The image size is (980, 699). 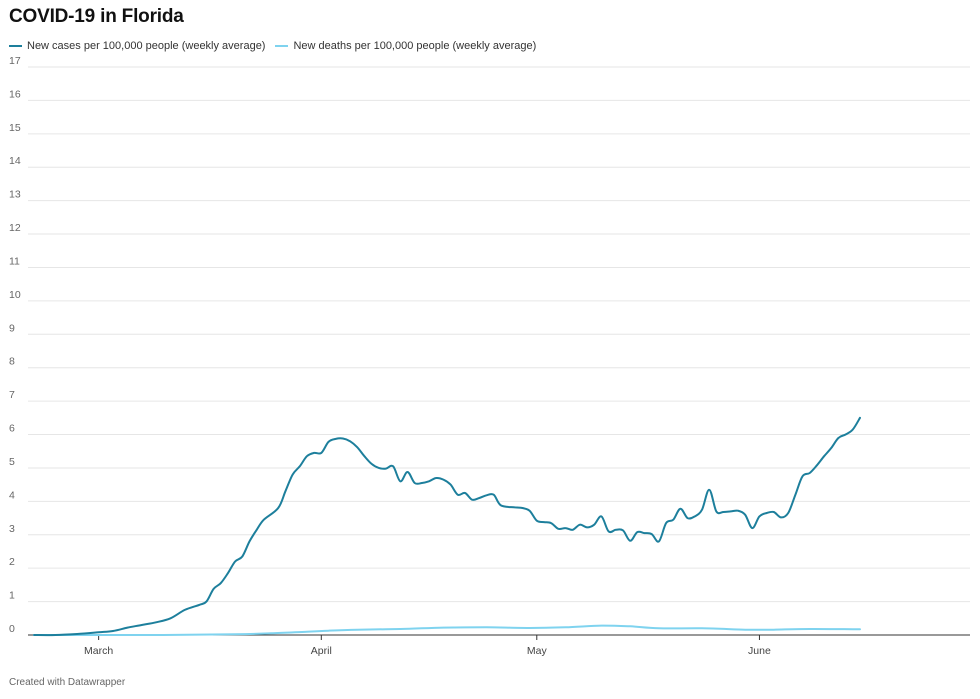 What do you see at coordinates (15, 128) in the screenshot?
I see `y-tick-label-15: 15` at bounding box center [15, 128].